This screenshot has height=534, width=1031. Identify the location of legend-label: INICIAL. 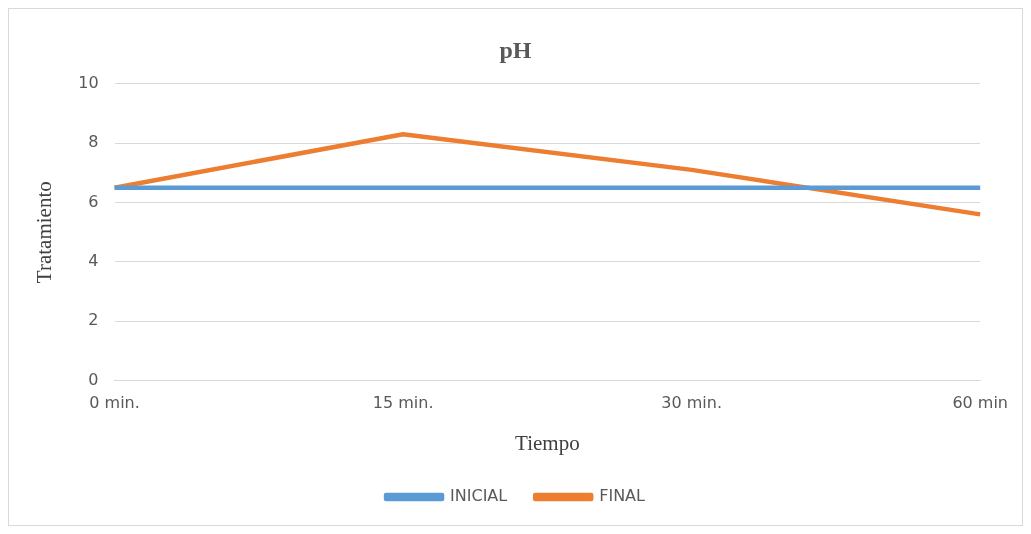
(479, 496).